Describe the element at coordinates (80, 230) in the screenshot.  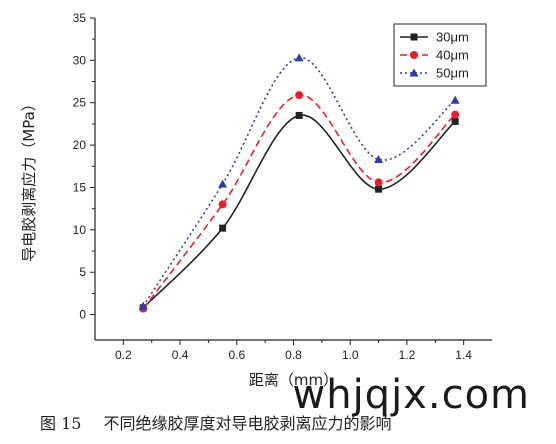
I see `y-tick-label: 10` at that location.